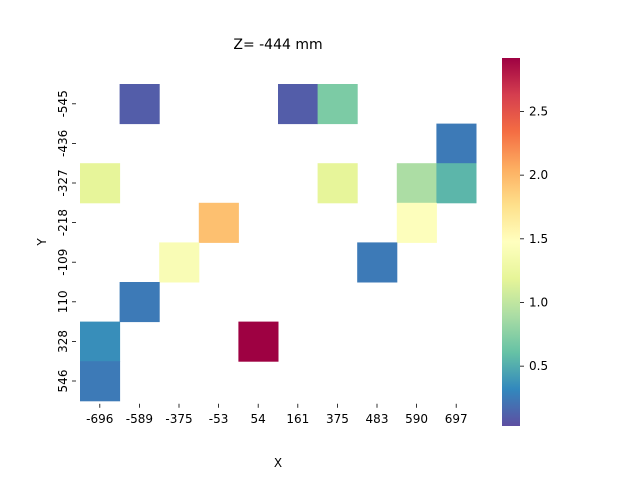 Image resolution: width=640 pixels, height=484 pixels. I want to click on colorbar-tick-label: 1.0, so click(538, 302).